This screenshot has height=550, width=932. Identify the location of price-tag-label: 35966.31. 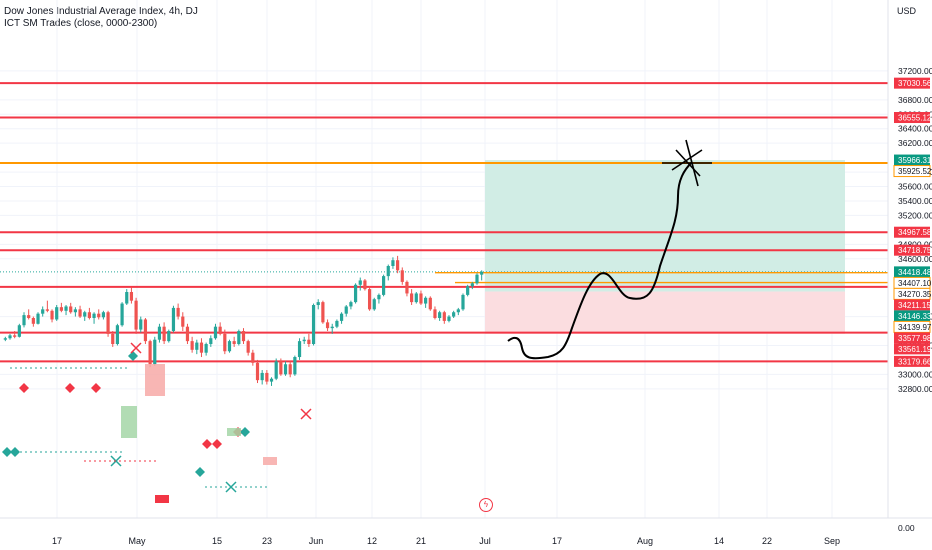
(915, 160).